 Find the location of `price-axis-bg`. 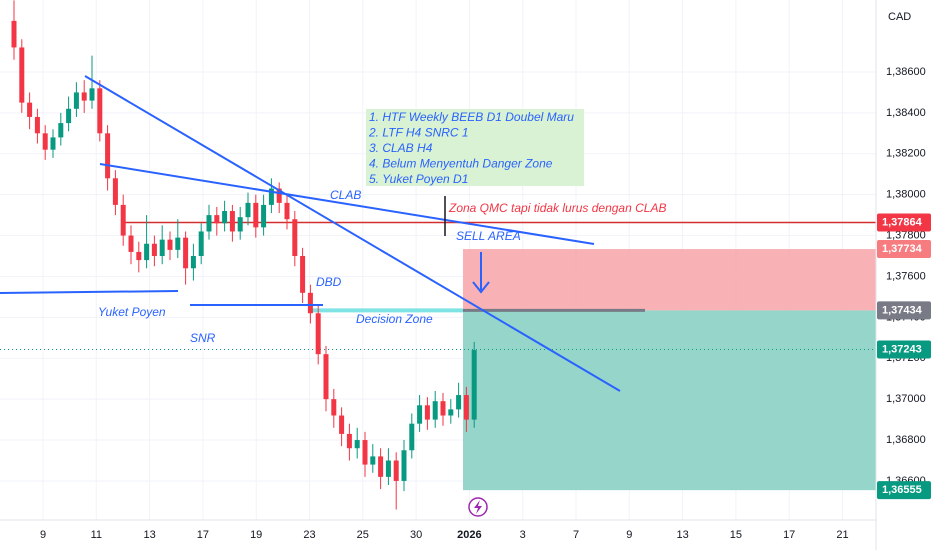

price-axis-bg is located at coordinates (904, 275).